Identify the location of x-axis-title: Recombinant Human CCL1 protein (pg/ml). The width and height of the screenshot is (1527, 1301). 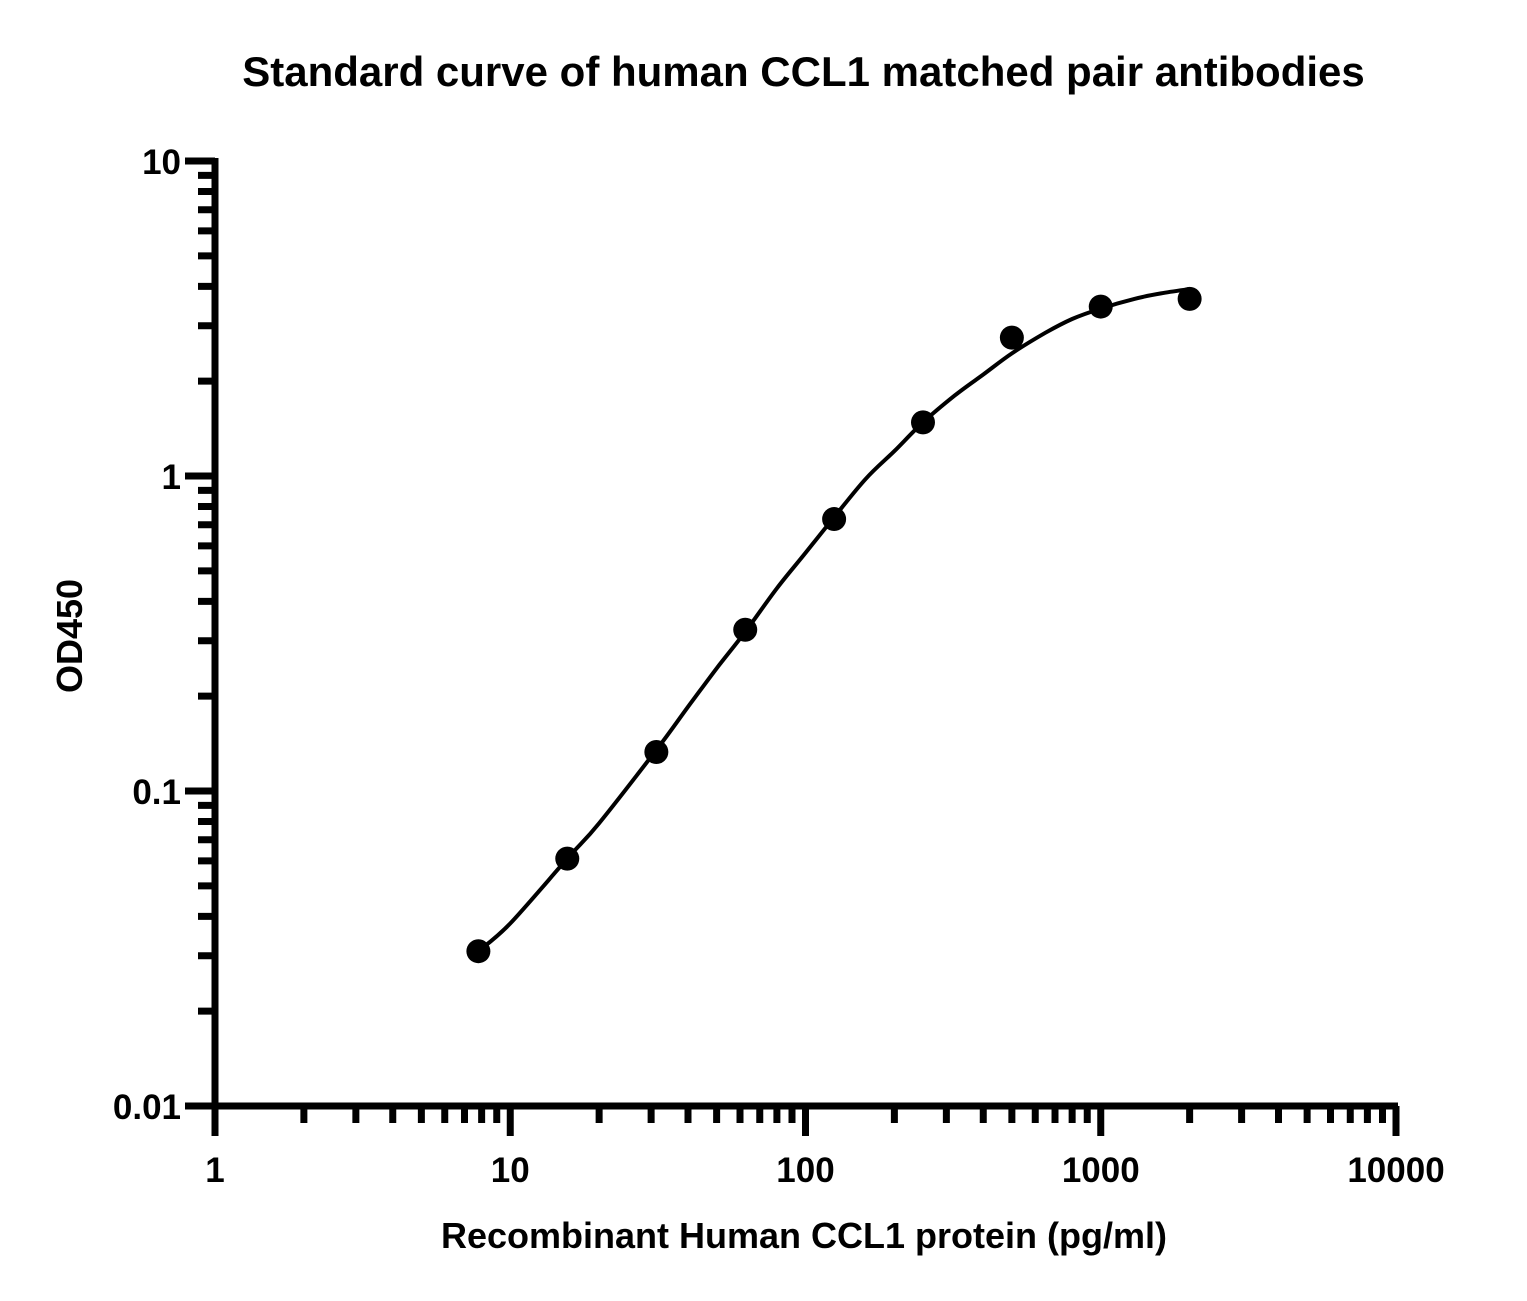
(804, 1235).